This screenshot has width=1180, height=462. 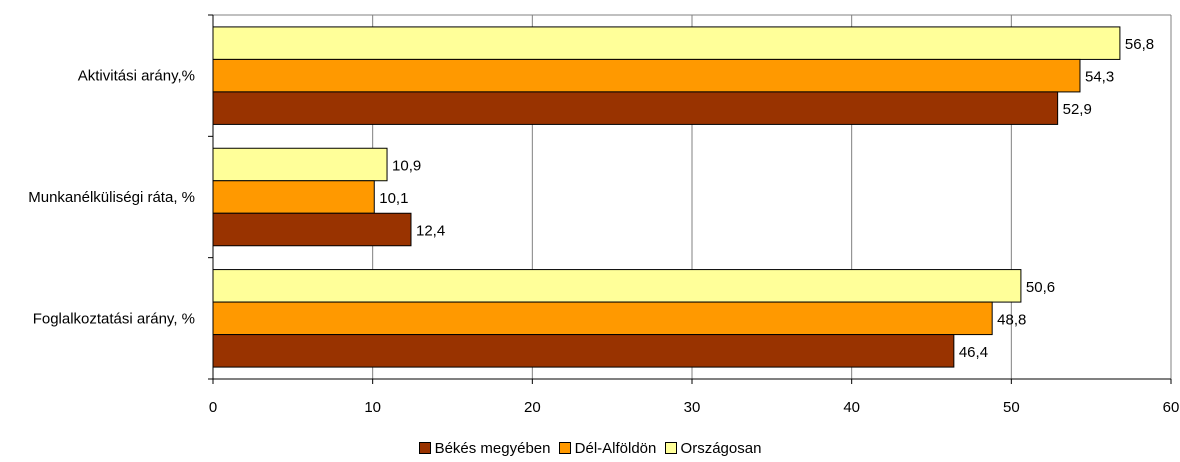 What do you see at coordinates (424, 448) in the screenshot?
I see `legend-swatch-bekes` at bounding box center [424, 448].